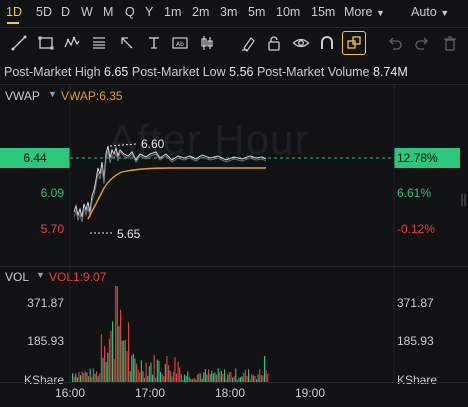  What do you see at coordinates (207, 43) in the screenshot?
I see `candle-icon` at bounding box center [207, 43].